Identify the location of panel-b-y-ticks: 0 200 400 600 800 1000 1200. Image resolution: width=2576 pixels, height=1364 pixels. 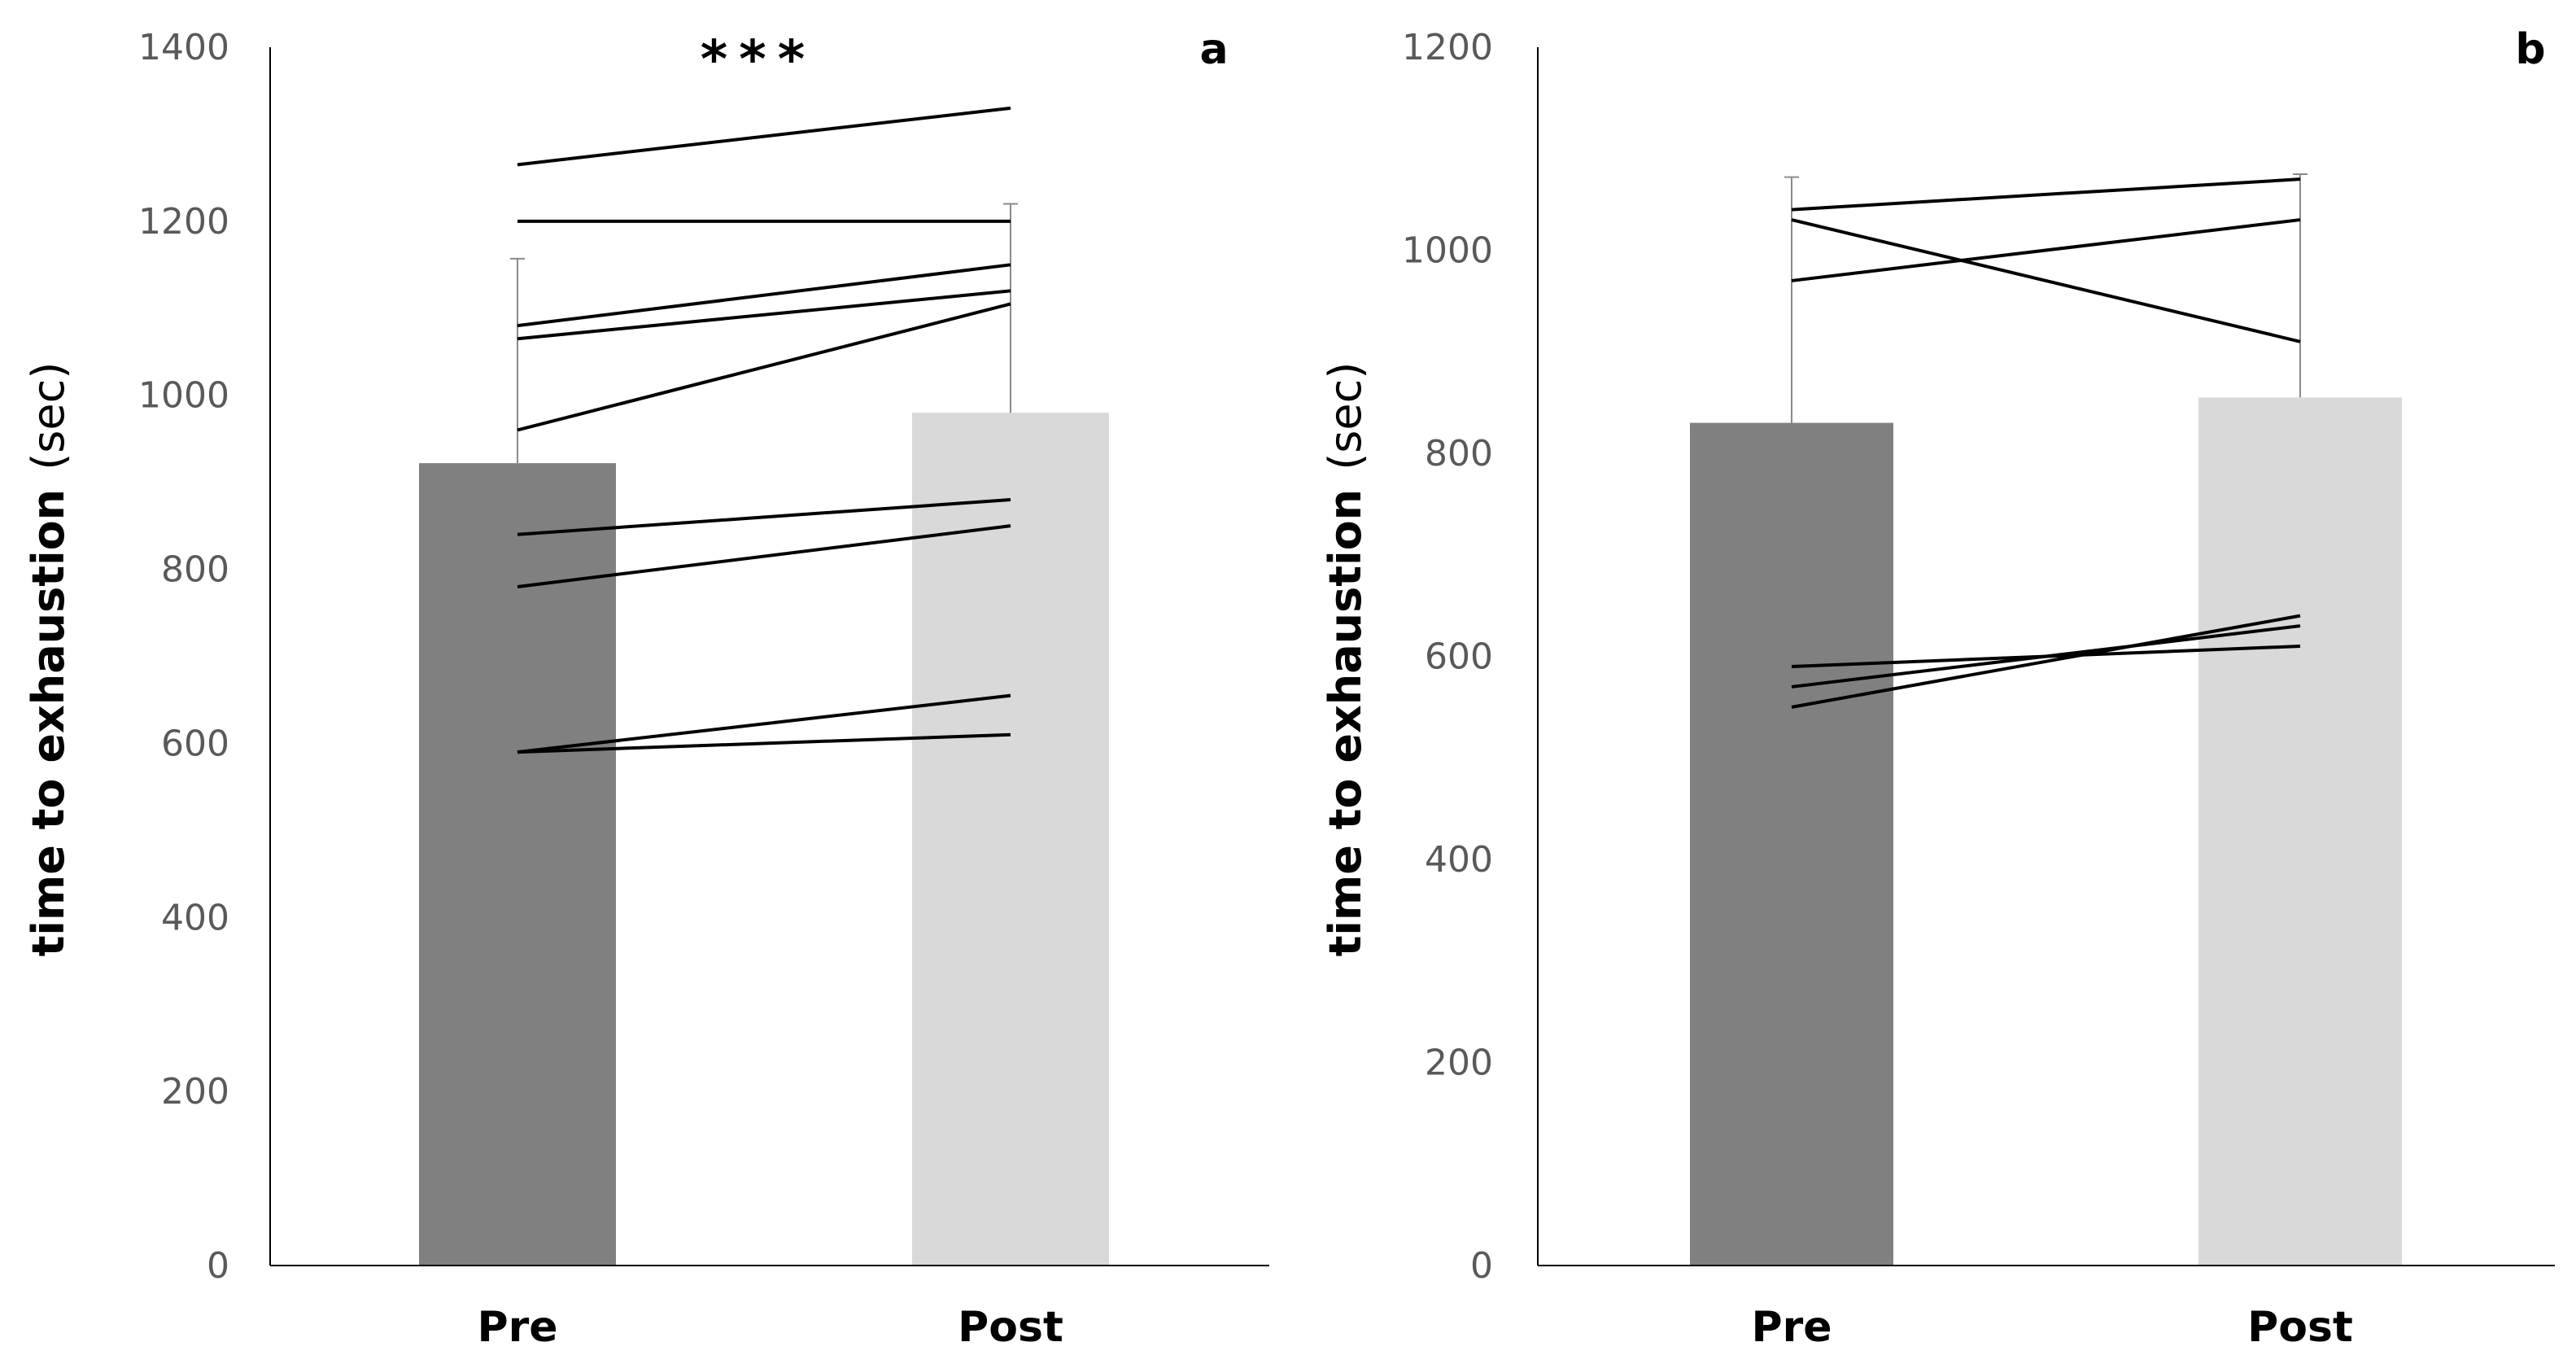
(1447, 657).